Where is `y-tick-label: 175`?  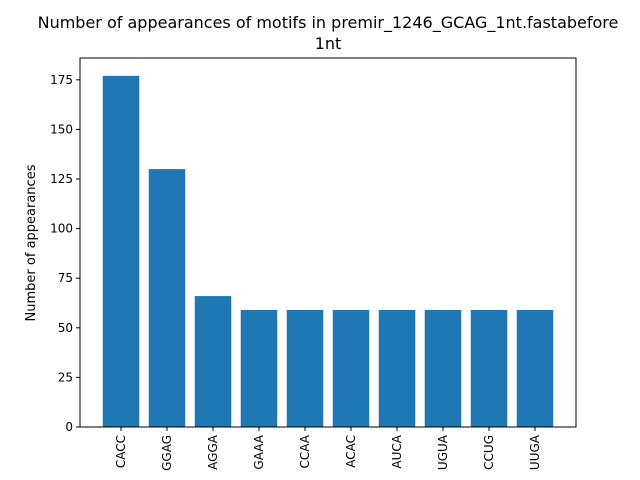 y-tick-label: 175 is located at coordinates (61, 80).